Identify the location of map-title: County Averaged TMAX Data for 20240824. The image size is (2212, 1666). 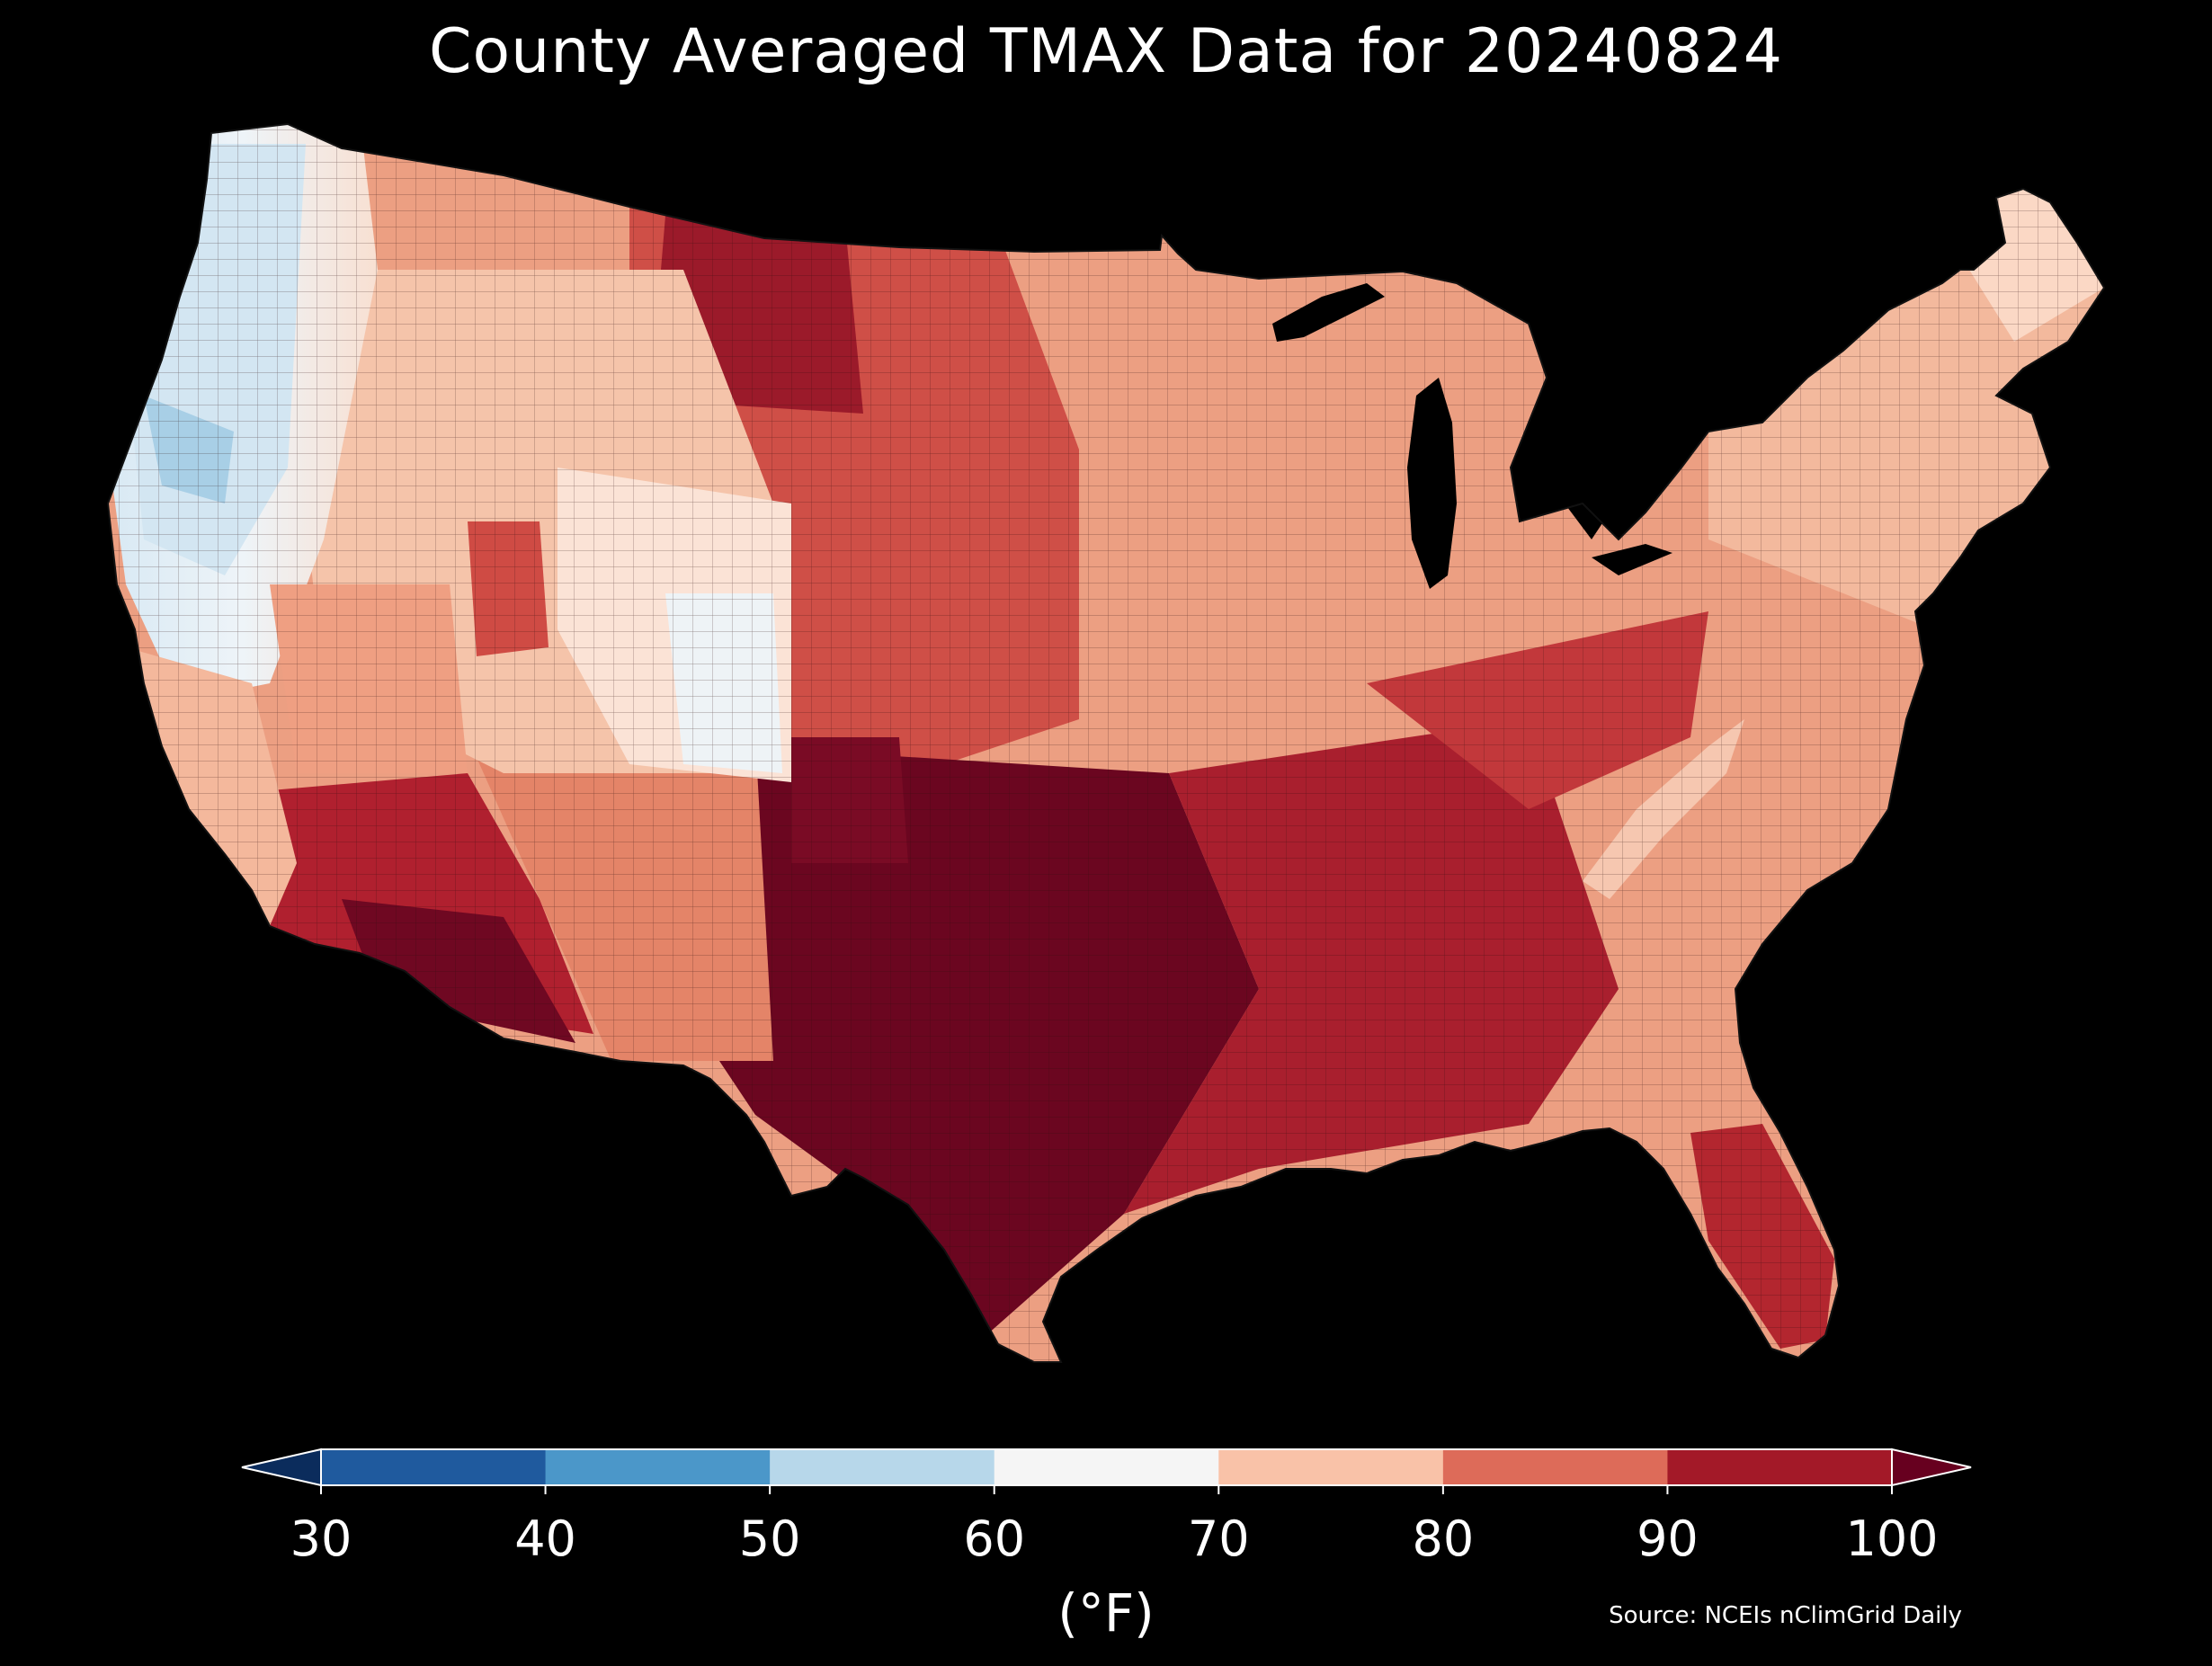
(1106, 51).